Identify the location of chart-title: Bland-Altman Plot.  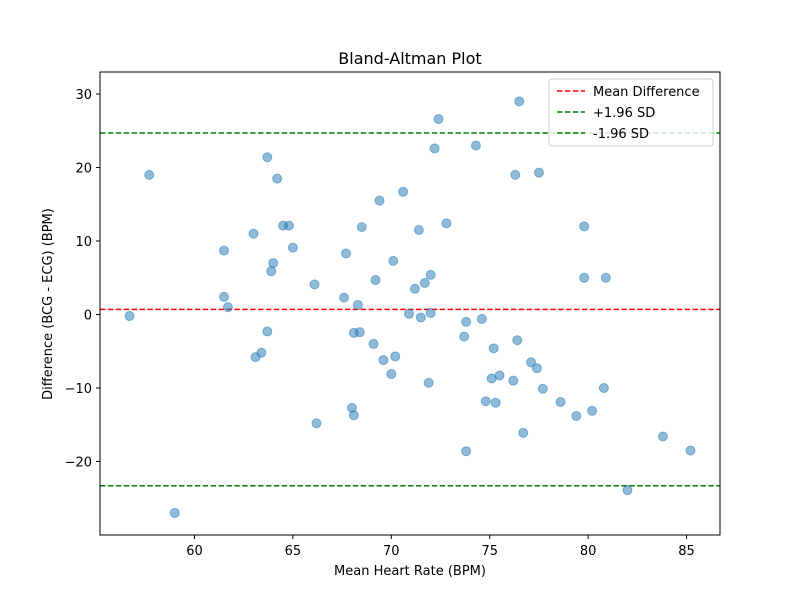
(409, 58).